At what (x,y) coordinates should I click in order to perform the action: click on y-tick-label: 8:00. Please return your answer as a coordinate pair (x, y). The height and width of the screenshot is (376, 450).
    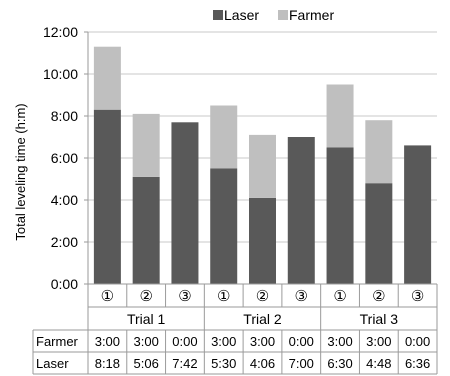
    Looking at the image, I should click on (64, 116).